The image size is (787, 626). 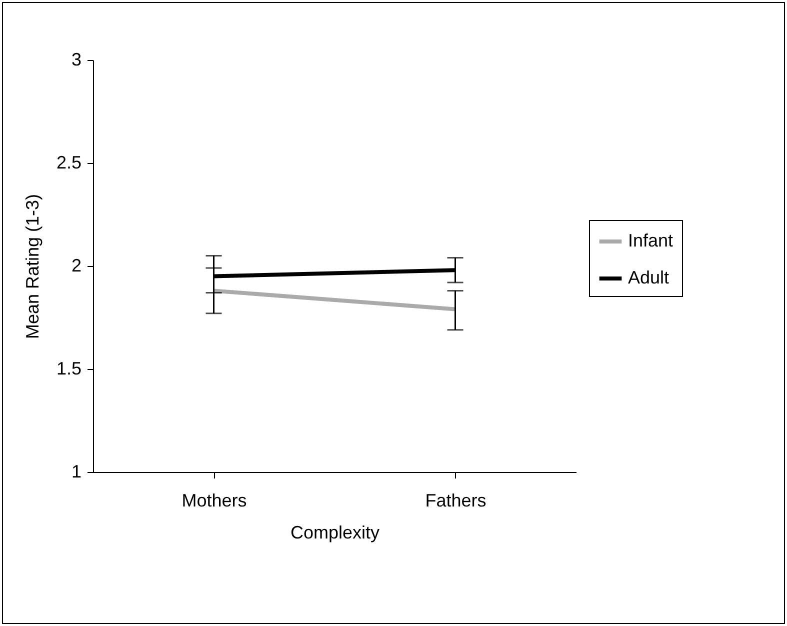 I want to click on x-tick-label: Mothers, so click(x=214, y=500).